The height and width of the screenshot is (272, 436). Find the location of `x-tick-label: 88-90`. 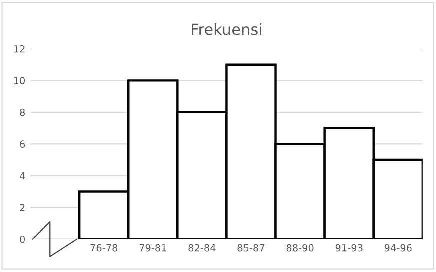

x-tick-label: 88-90 is located at coordinates (300, 248).